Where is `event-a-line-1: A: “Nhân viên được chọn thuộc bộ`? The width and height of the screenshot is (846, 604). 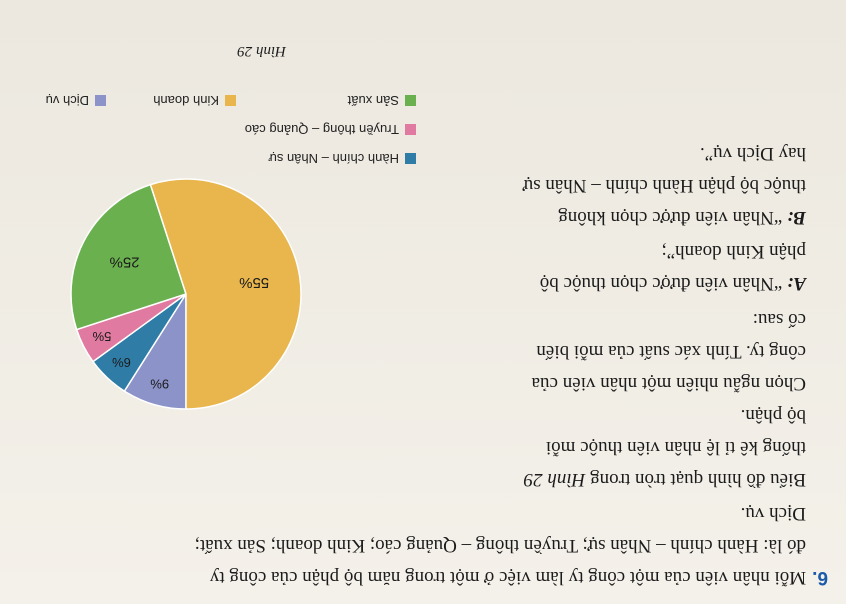
event-a-line-1: A: “Nhân viên được chọn thuộc bộ is located at coordinates (672, 283).